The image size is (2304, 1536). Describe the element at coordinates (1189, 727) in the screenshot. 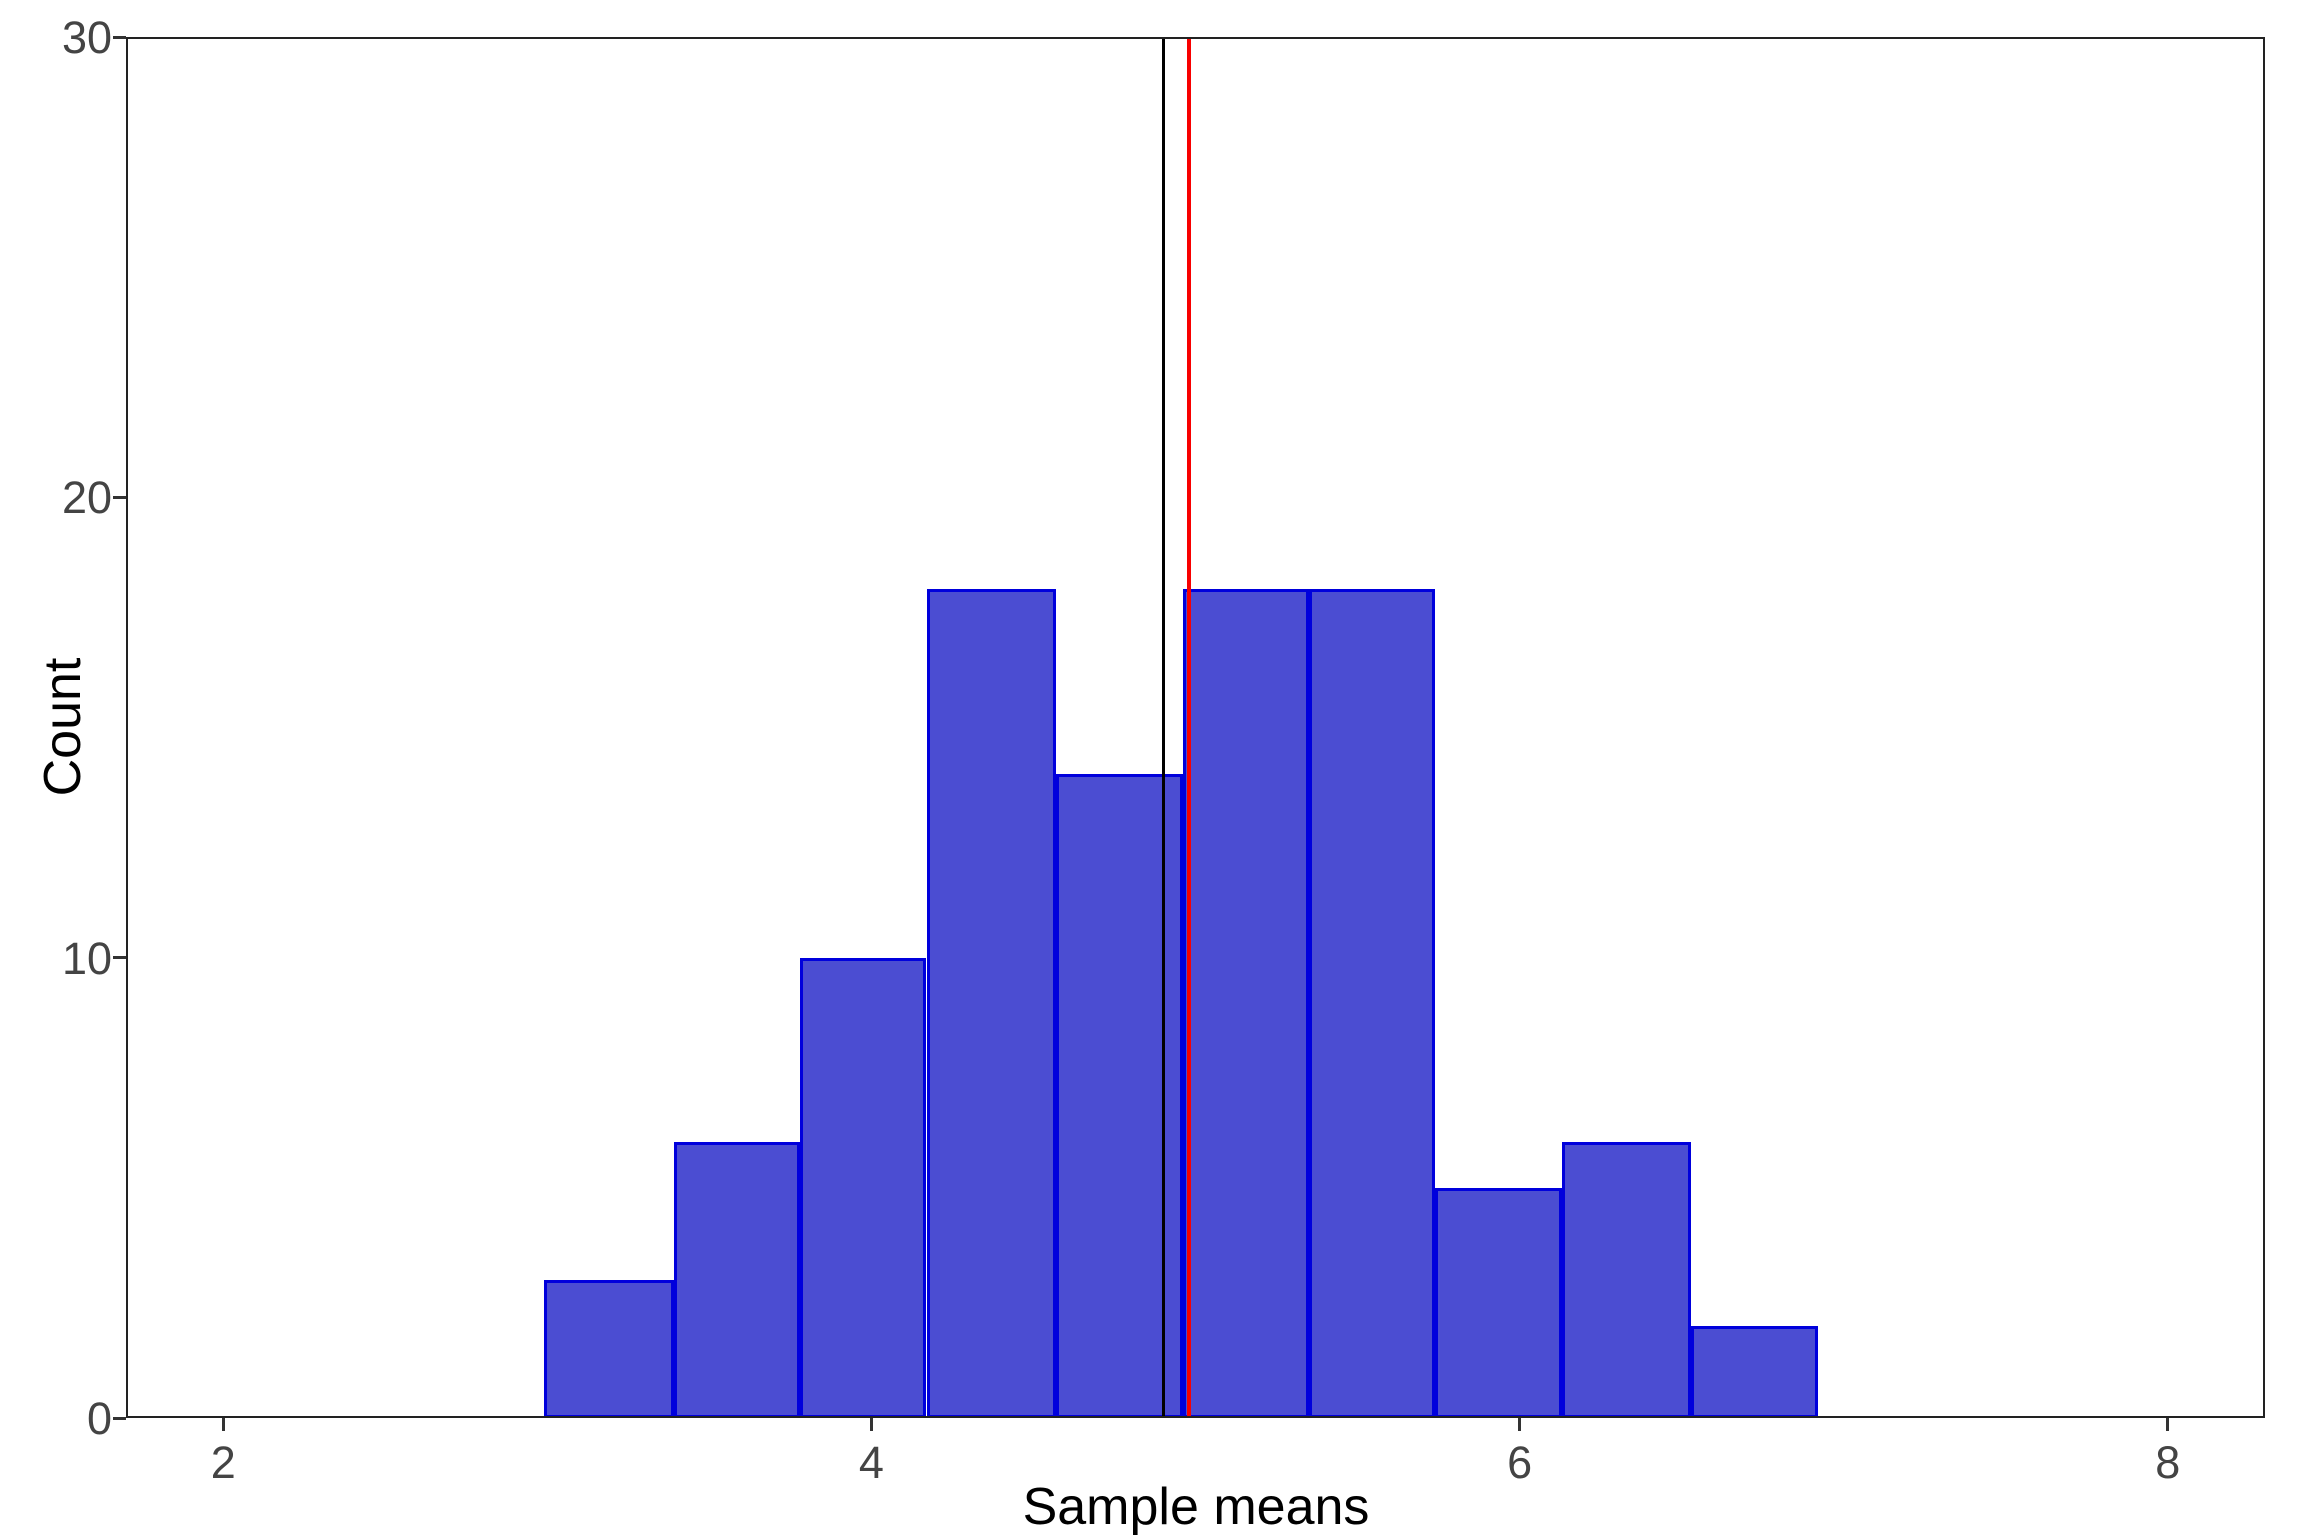

I see `red-vline` at that location.